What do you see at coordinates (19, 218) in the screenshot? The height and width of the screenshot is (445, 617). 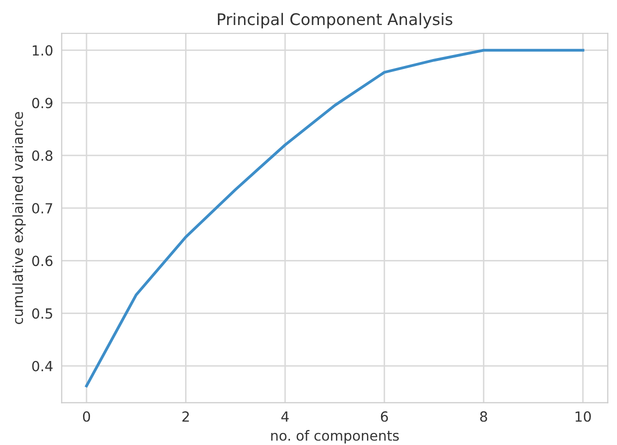 I see `y-axis-title: cumulative explained variance` at bounding box center [19, 218].